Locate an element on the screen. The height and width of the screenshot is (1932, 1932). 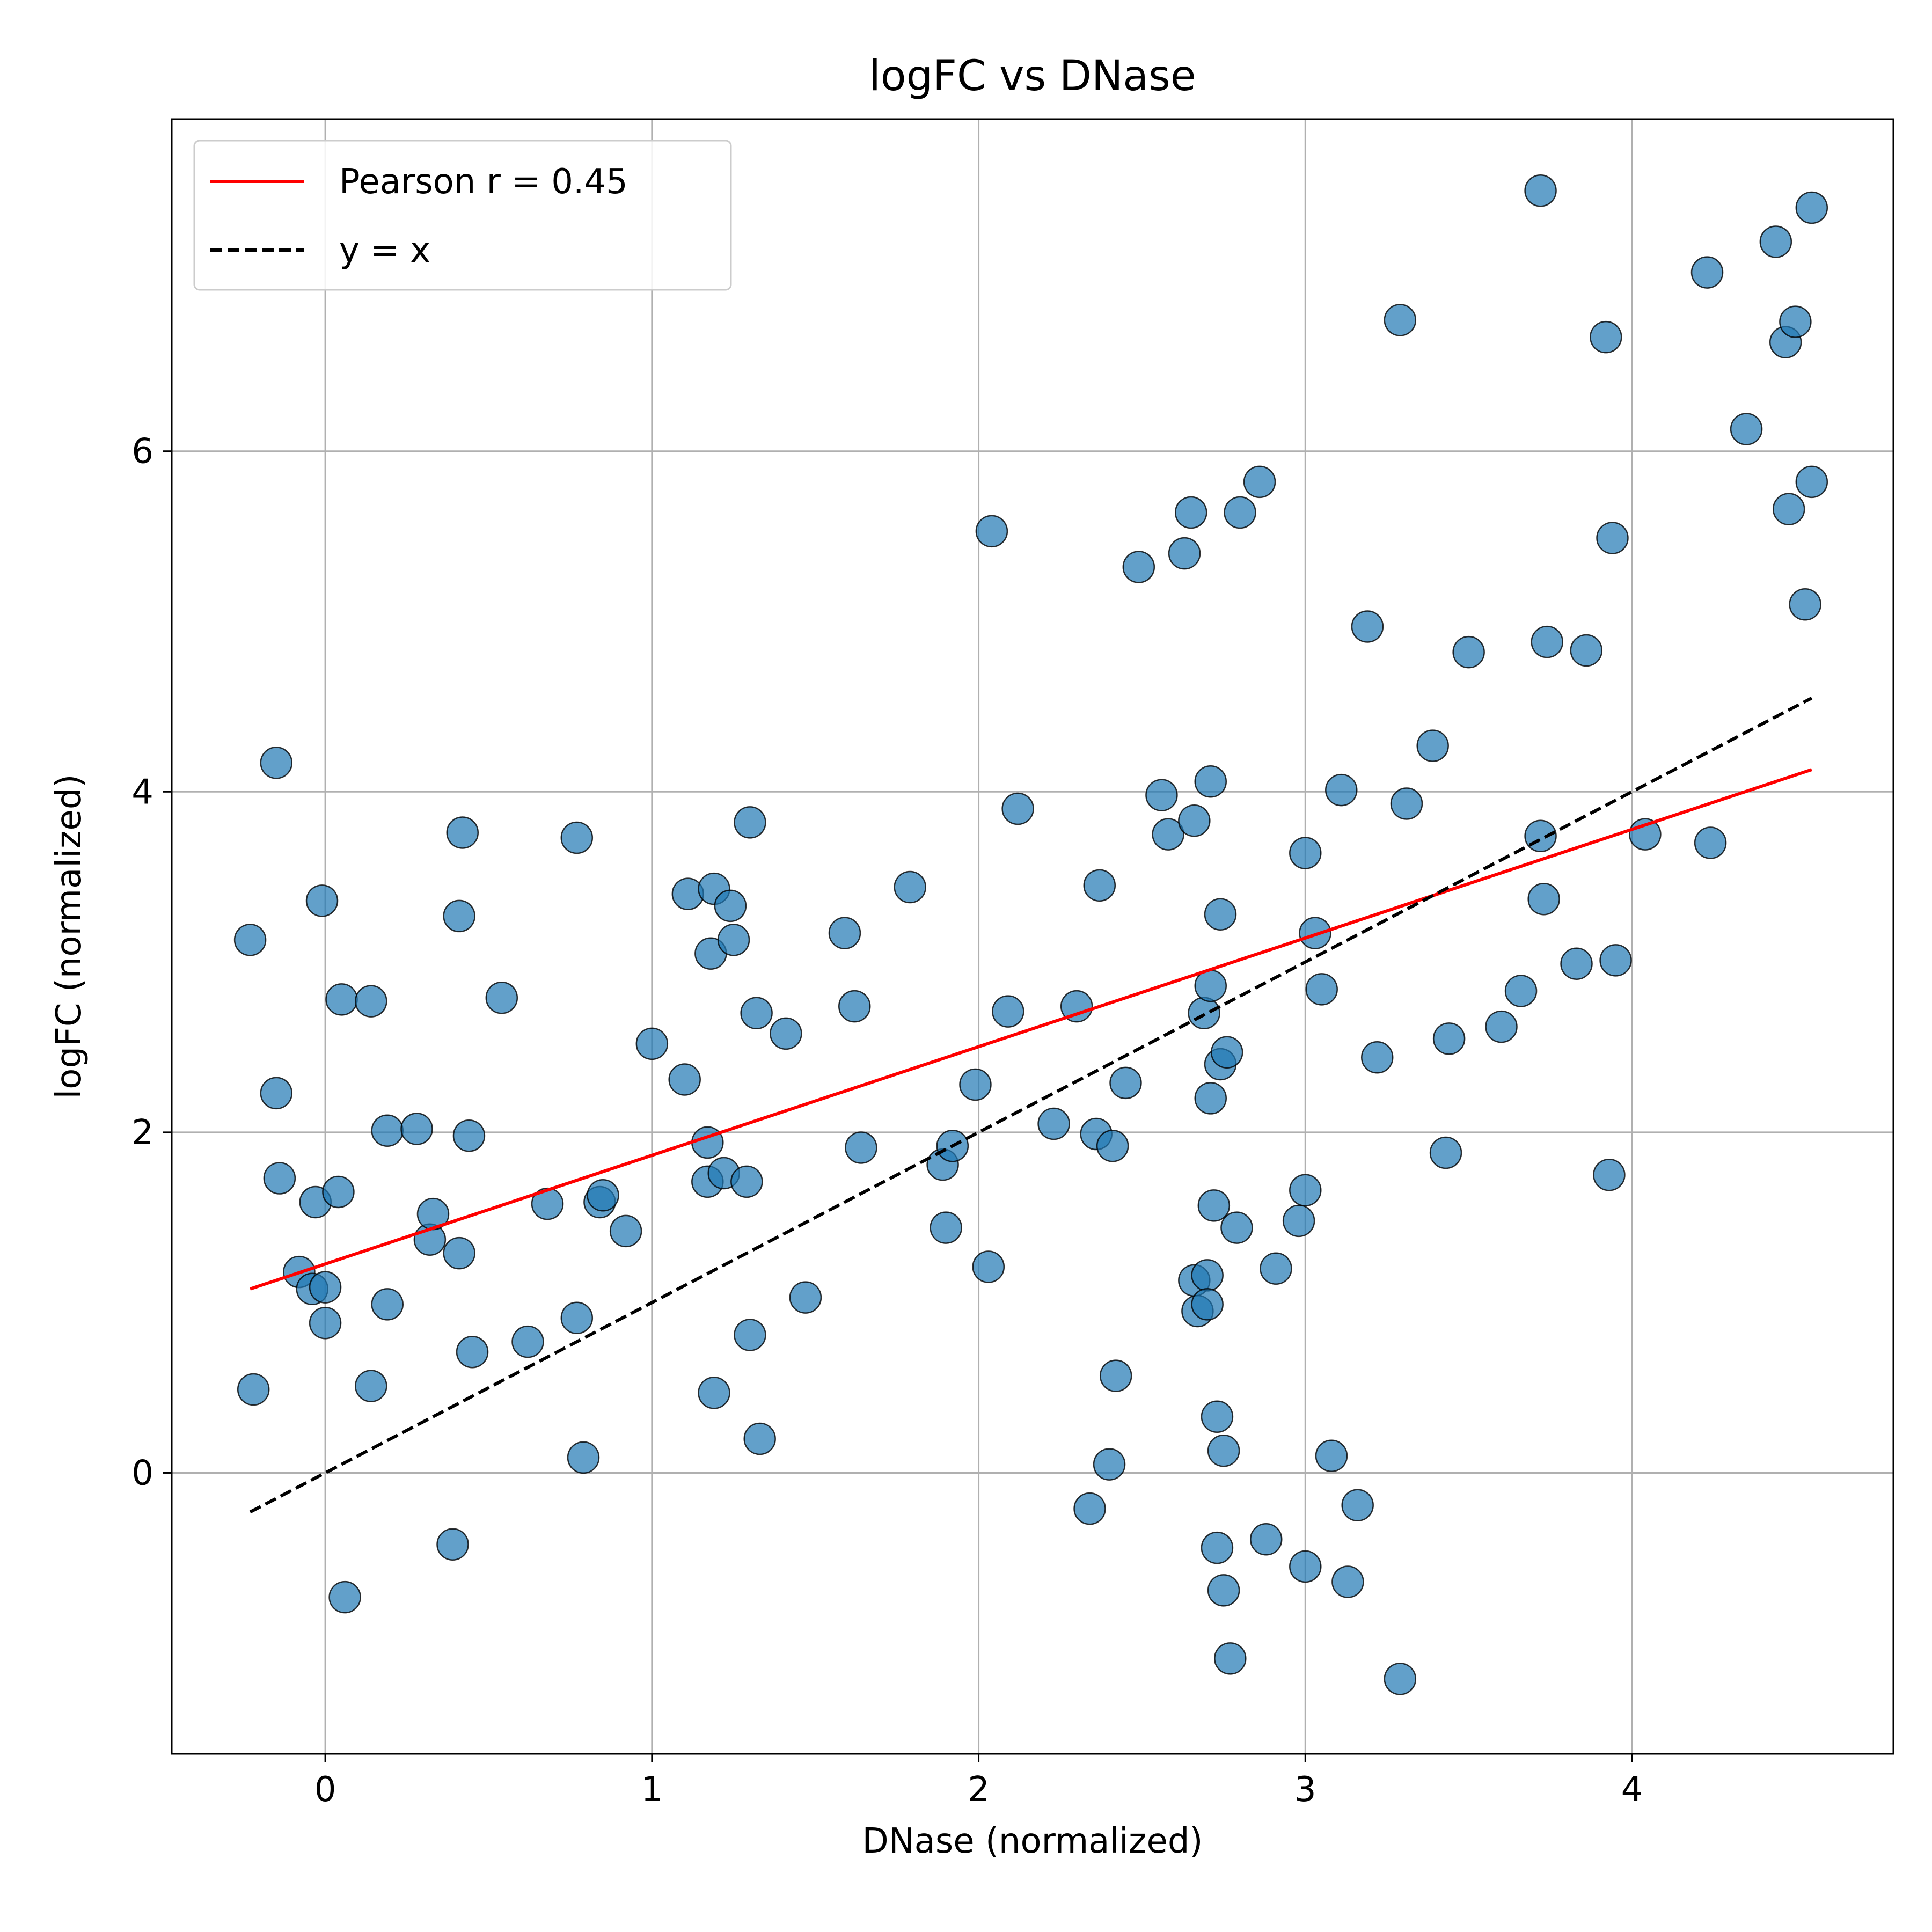
x-tick-label: 2 is located at coordinates (979, 1790).